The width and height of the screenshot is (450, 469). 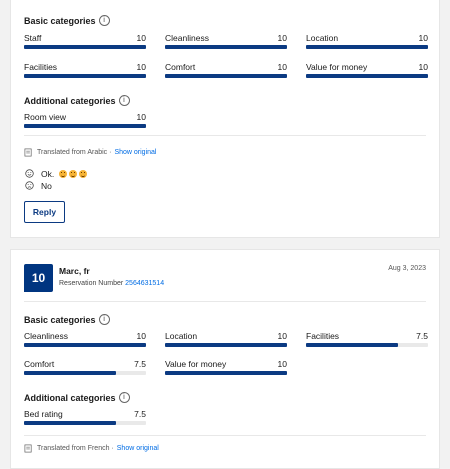 I want to click on translation-notice: Translated from Arabic · Show original, so click(x=90, y=152).